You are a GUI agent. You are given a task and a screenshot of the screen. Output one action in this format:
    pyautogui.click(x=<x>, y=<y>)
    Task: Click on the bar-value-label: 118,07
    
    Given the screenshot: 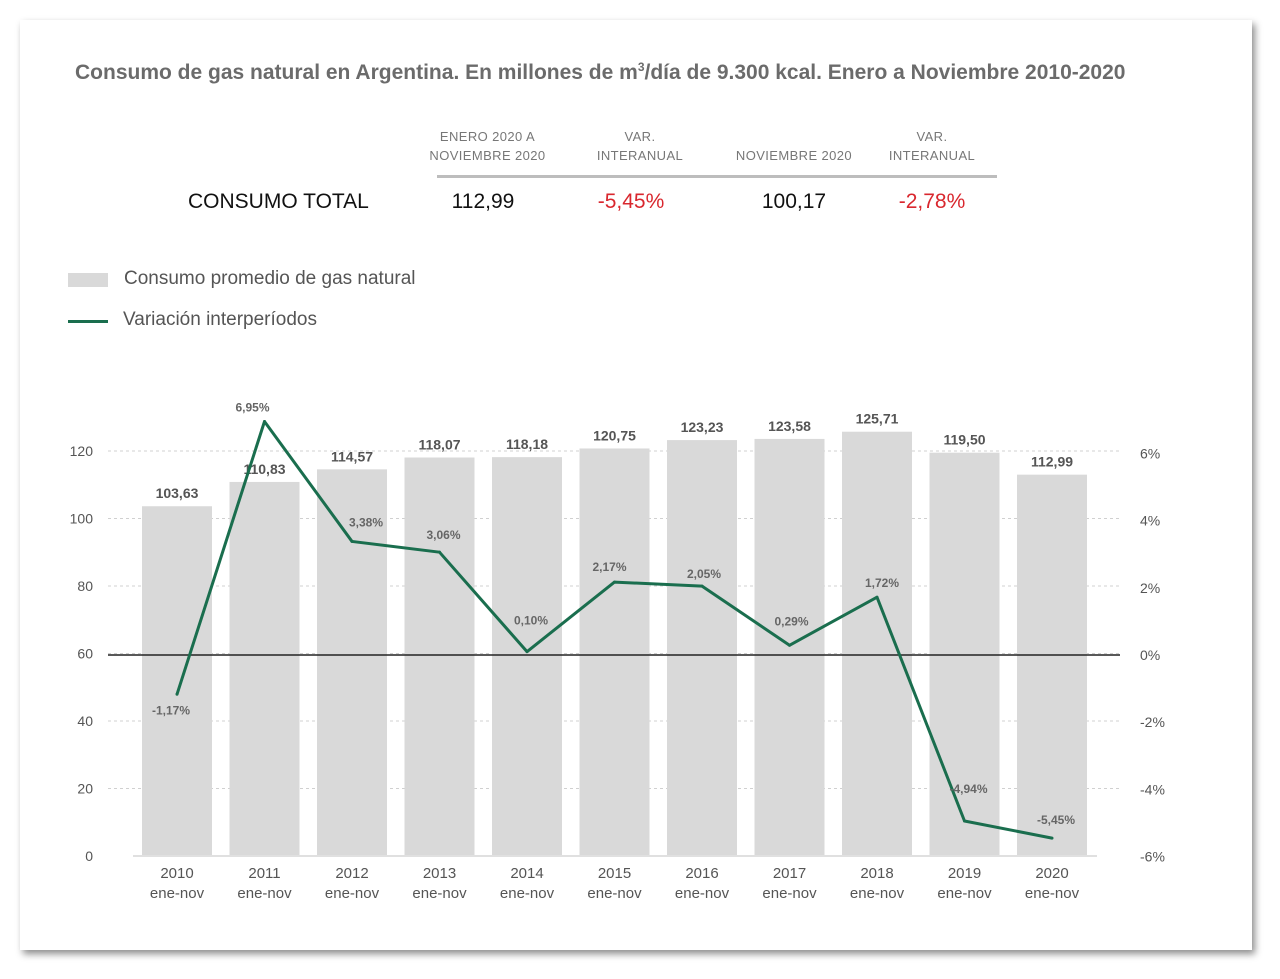 What is the action you would take?
    pyautogui.click(x=439, y=445)
    